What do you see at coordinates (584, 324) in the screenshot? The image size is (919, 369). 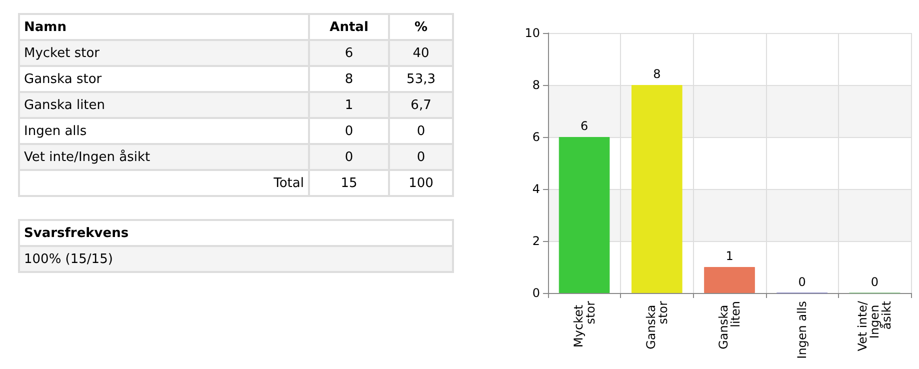 I see `x-tick-label: Mycket stor` at bounding box center [584, 324].